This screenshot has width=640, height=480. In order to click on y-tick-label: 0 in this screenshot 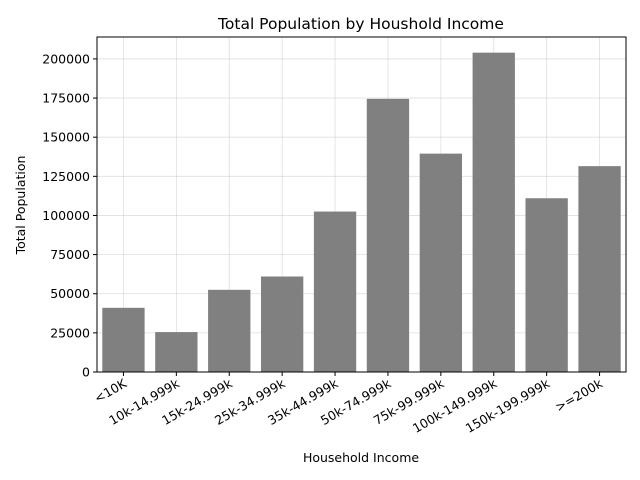, I will do `click(86, 372)`.